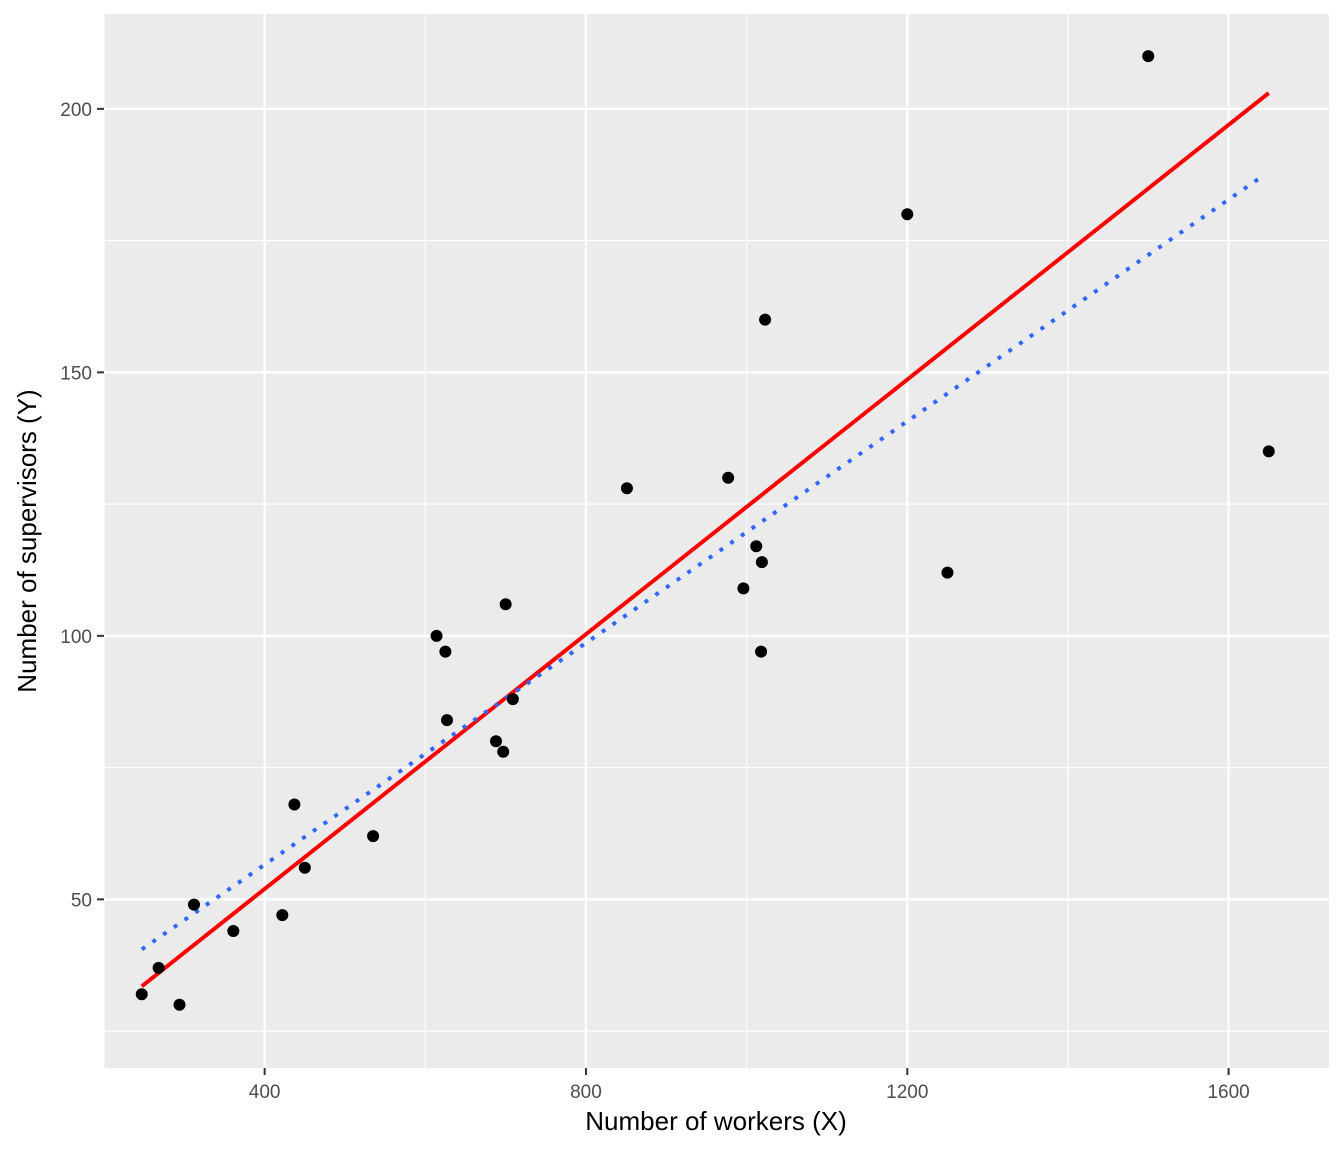  What do you see at coordinates (76, 110) in the screenshot?
I see `y-tick-label: 200` at bounding box center [76, 110].